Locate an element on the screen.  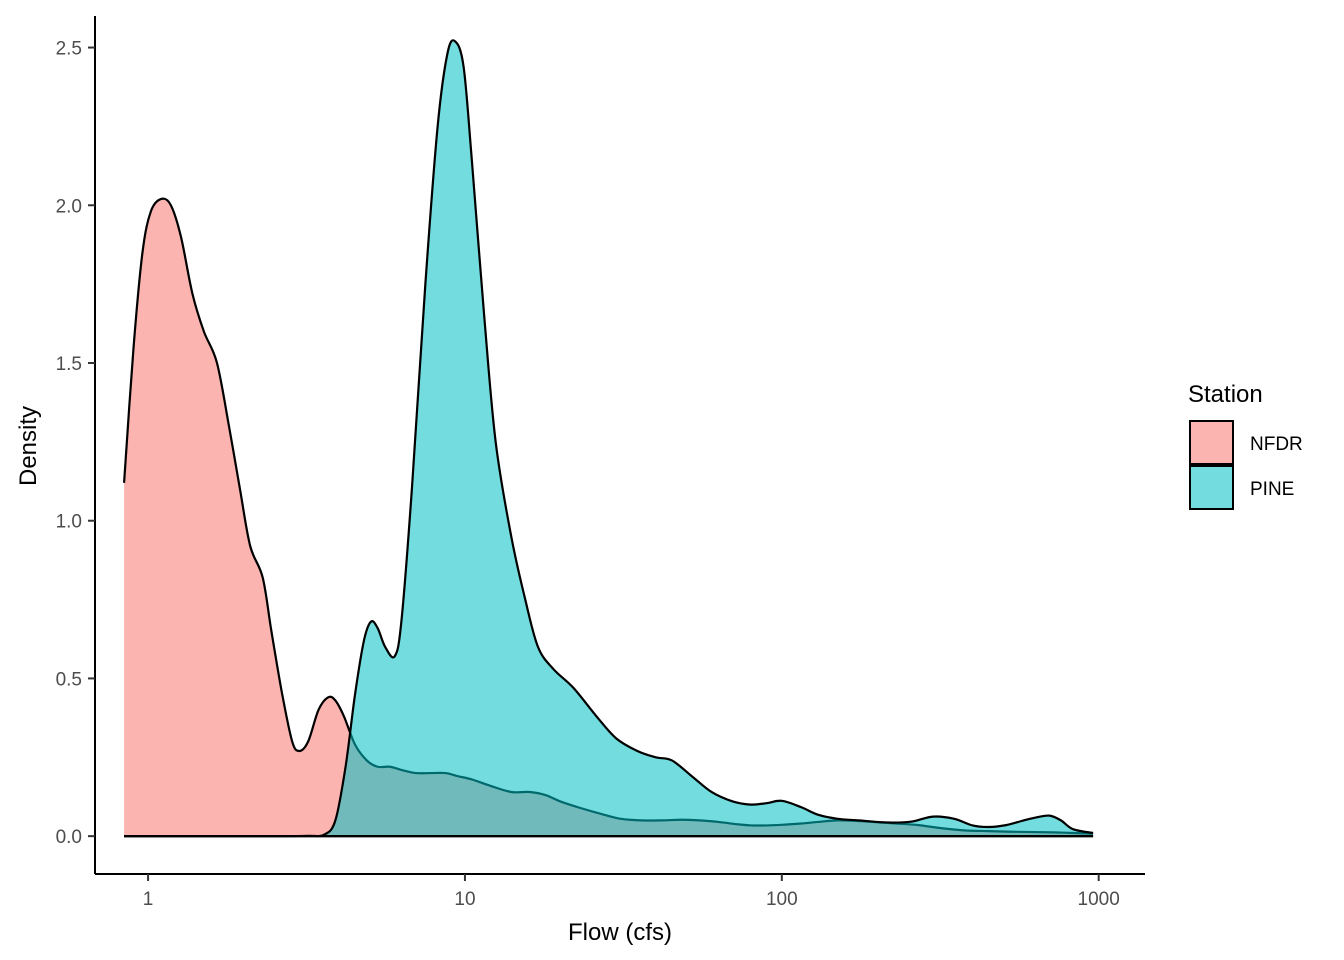
x-tick-label: 1 is located at coordinates (148, 899).